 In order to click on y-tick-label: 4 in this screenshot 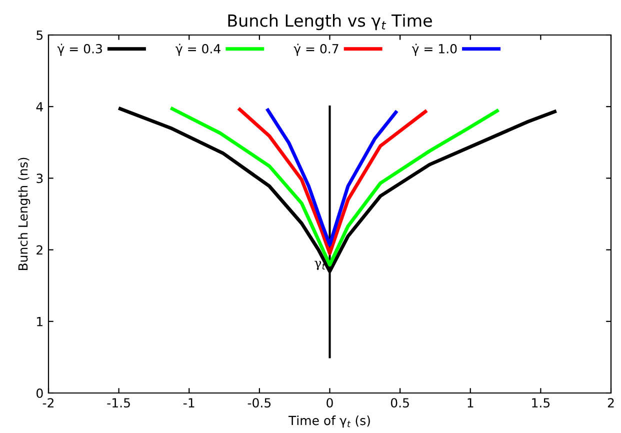, I will do `click(39, 107)`.